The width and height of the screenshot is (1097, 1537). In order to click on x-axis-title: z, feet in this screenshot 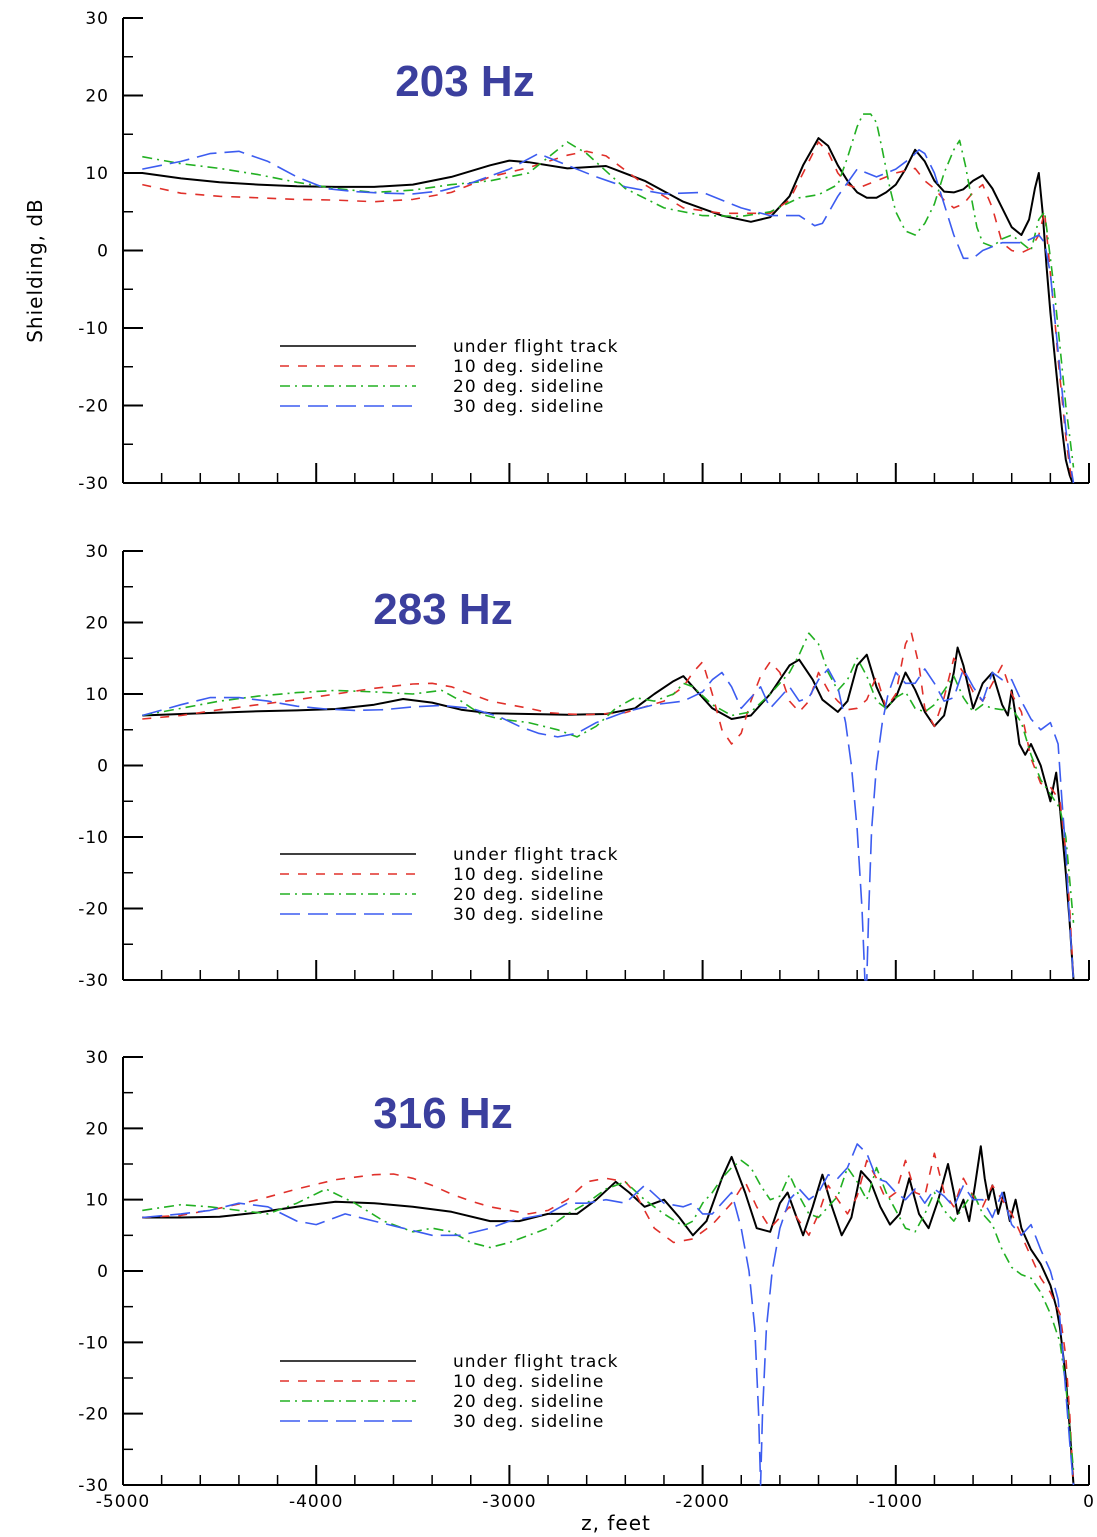, I will do `click(616, 1523)`.